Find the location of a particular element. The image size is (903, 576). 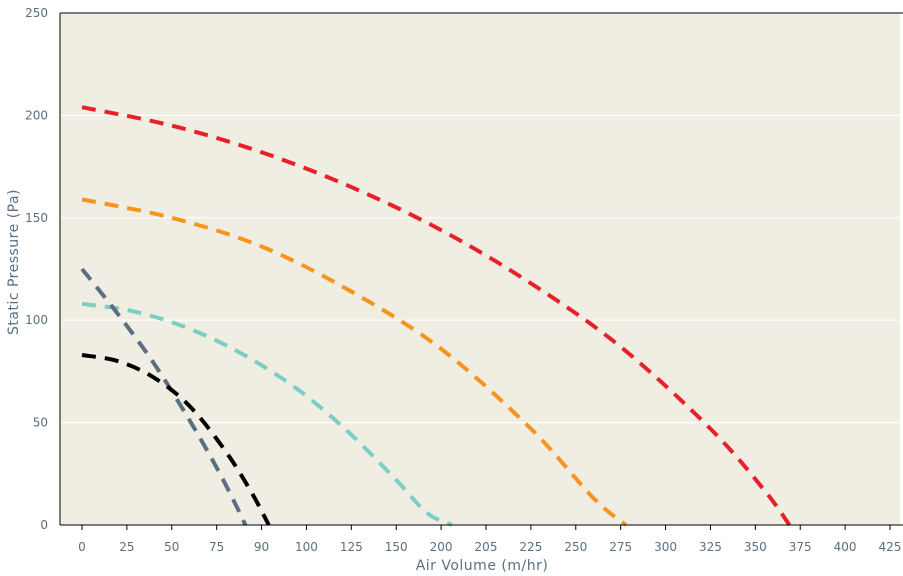

y-axis-title: Static Pressure (Pa) is located at coordinates (14, 262).